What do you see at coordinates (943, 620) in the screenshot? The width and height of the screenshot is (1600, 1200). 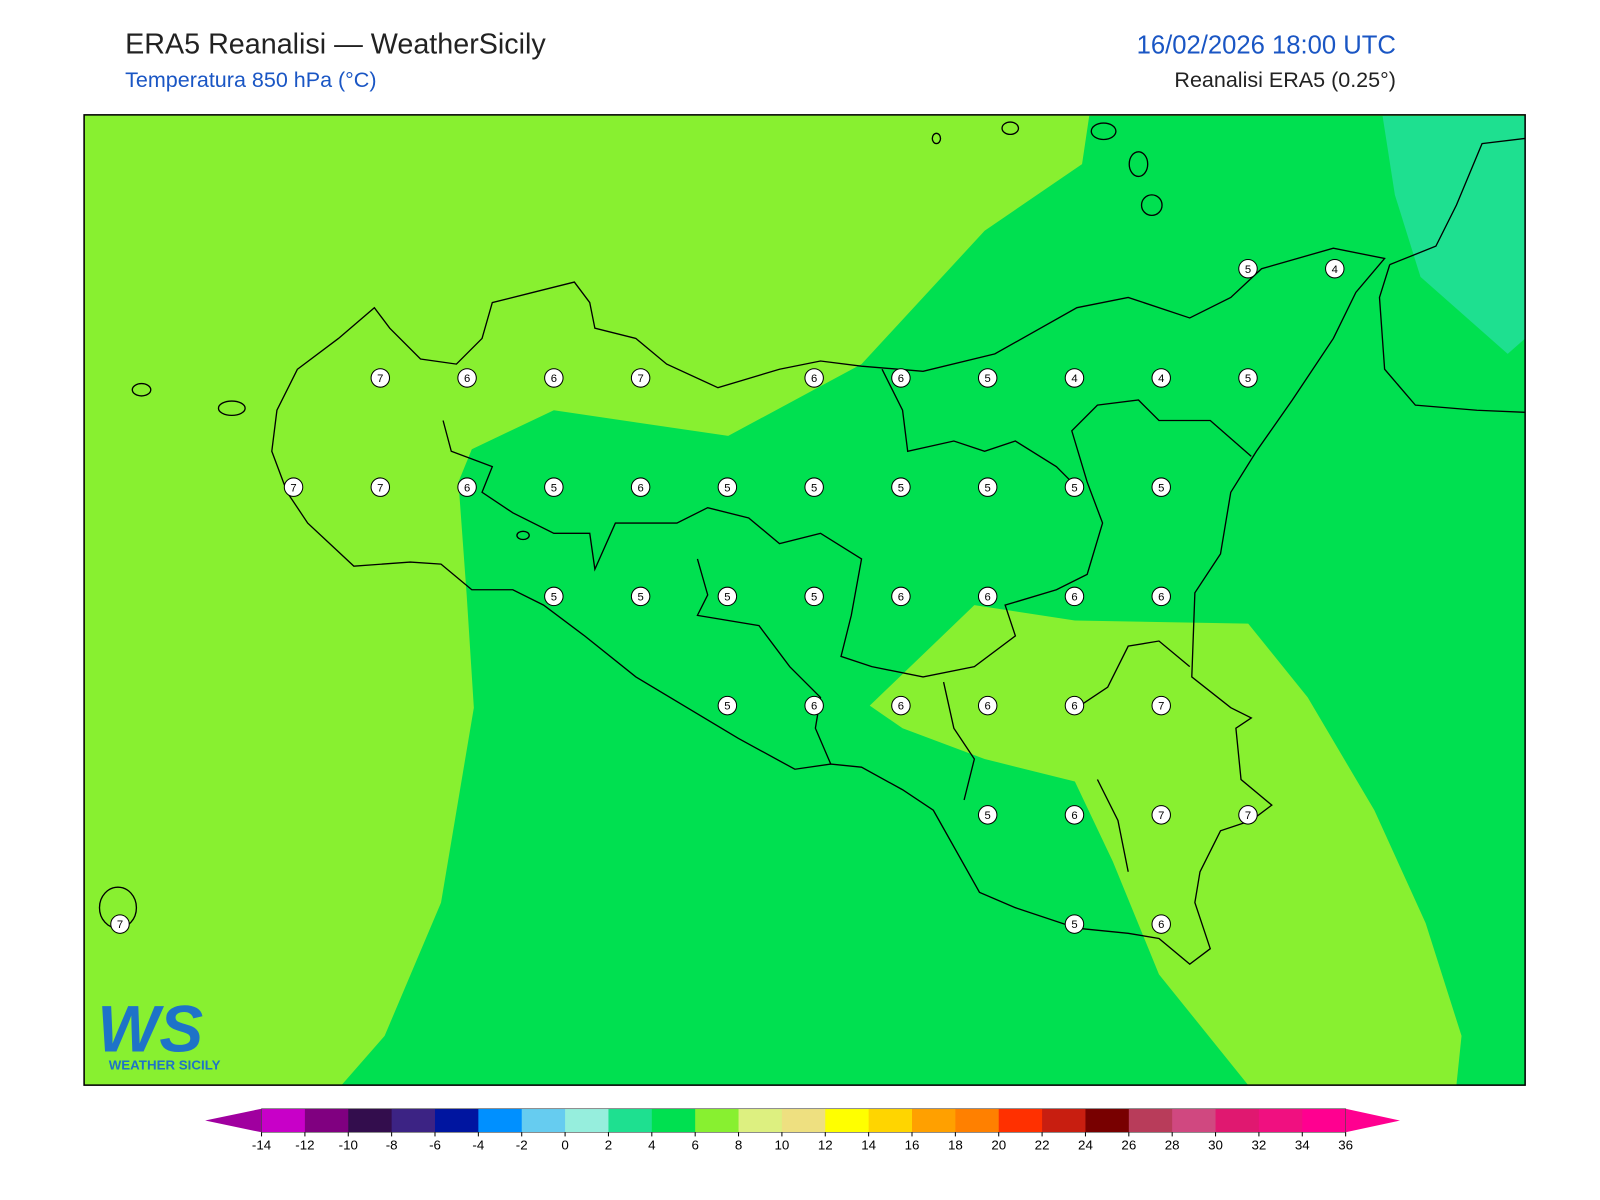 I see `province-border` at bounding box center [943, 620].